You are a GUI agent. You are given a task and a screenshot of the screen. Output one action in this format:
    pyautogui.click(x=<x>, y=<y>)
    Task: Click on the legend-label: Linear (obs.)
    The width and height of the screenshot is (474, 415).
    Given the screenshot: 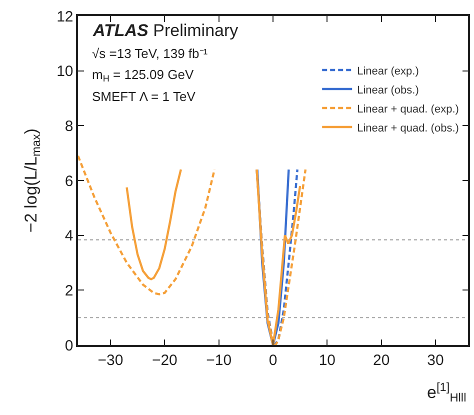 What is the action you would take?
    pyautogui.click(x=388, y=90)
    